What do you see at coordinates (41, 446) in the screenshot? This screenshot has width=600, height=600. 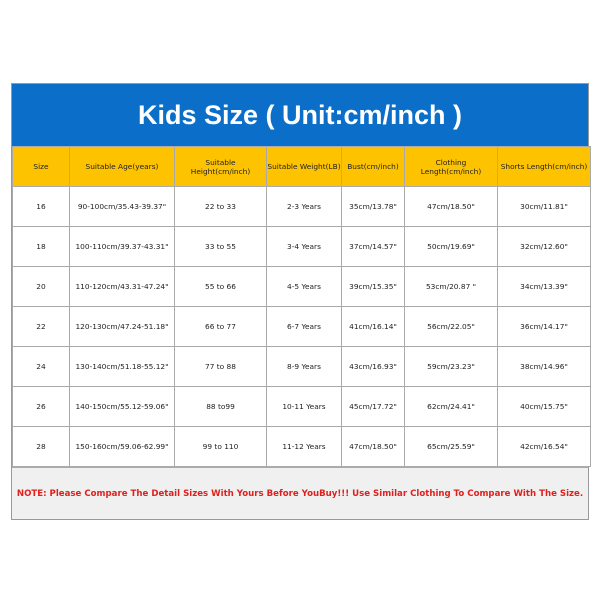 I see `table-cell: 28` at bounding box center [41, 446].